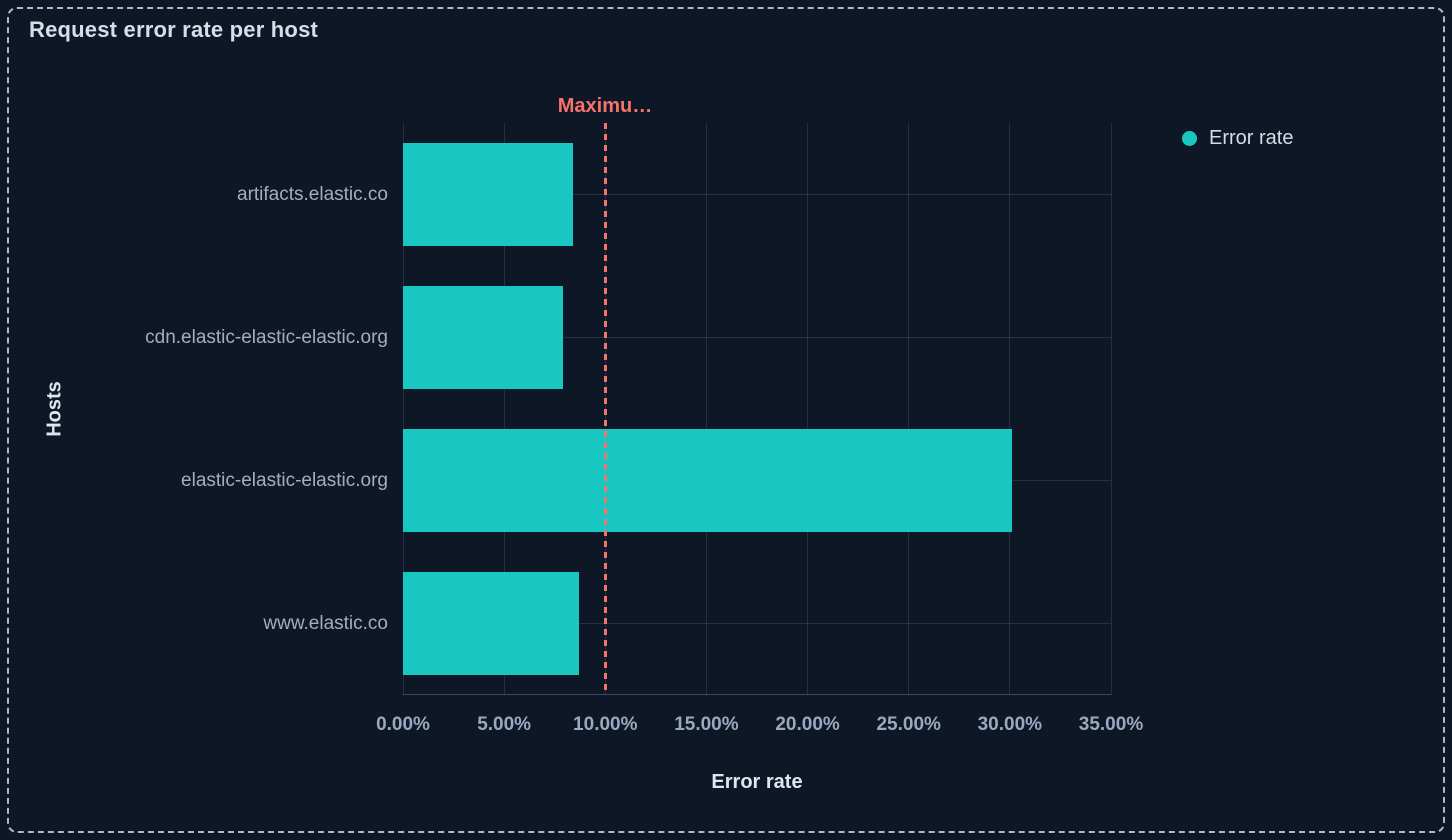 This screenshot has height=840, width=1452. What do you see at coordinates (1189, 138) in the screenshot?
I see `legend-series-dot` at bounding box center [1189, 138].